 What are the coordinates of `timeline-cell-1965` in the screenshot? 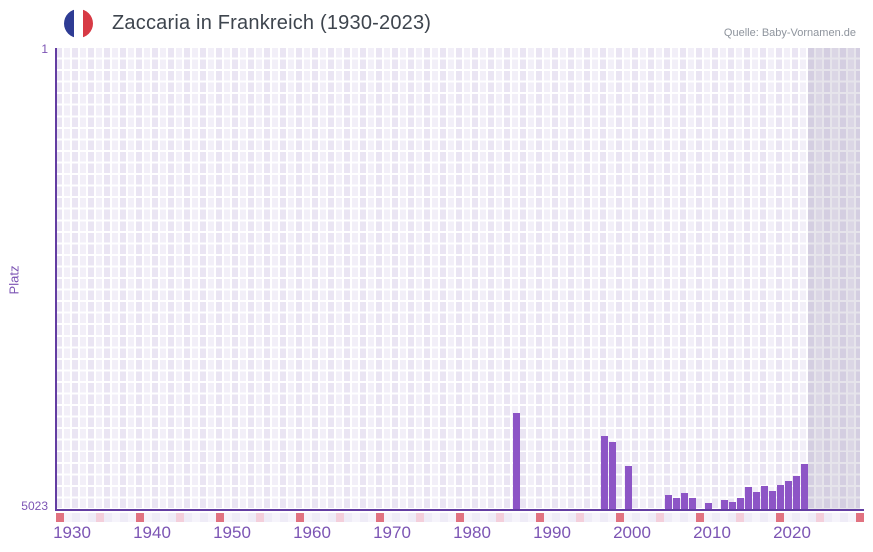 It's located at (356, 517).